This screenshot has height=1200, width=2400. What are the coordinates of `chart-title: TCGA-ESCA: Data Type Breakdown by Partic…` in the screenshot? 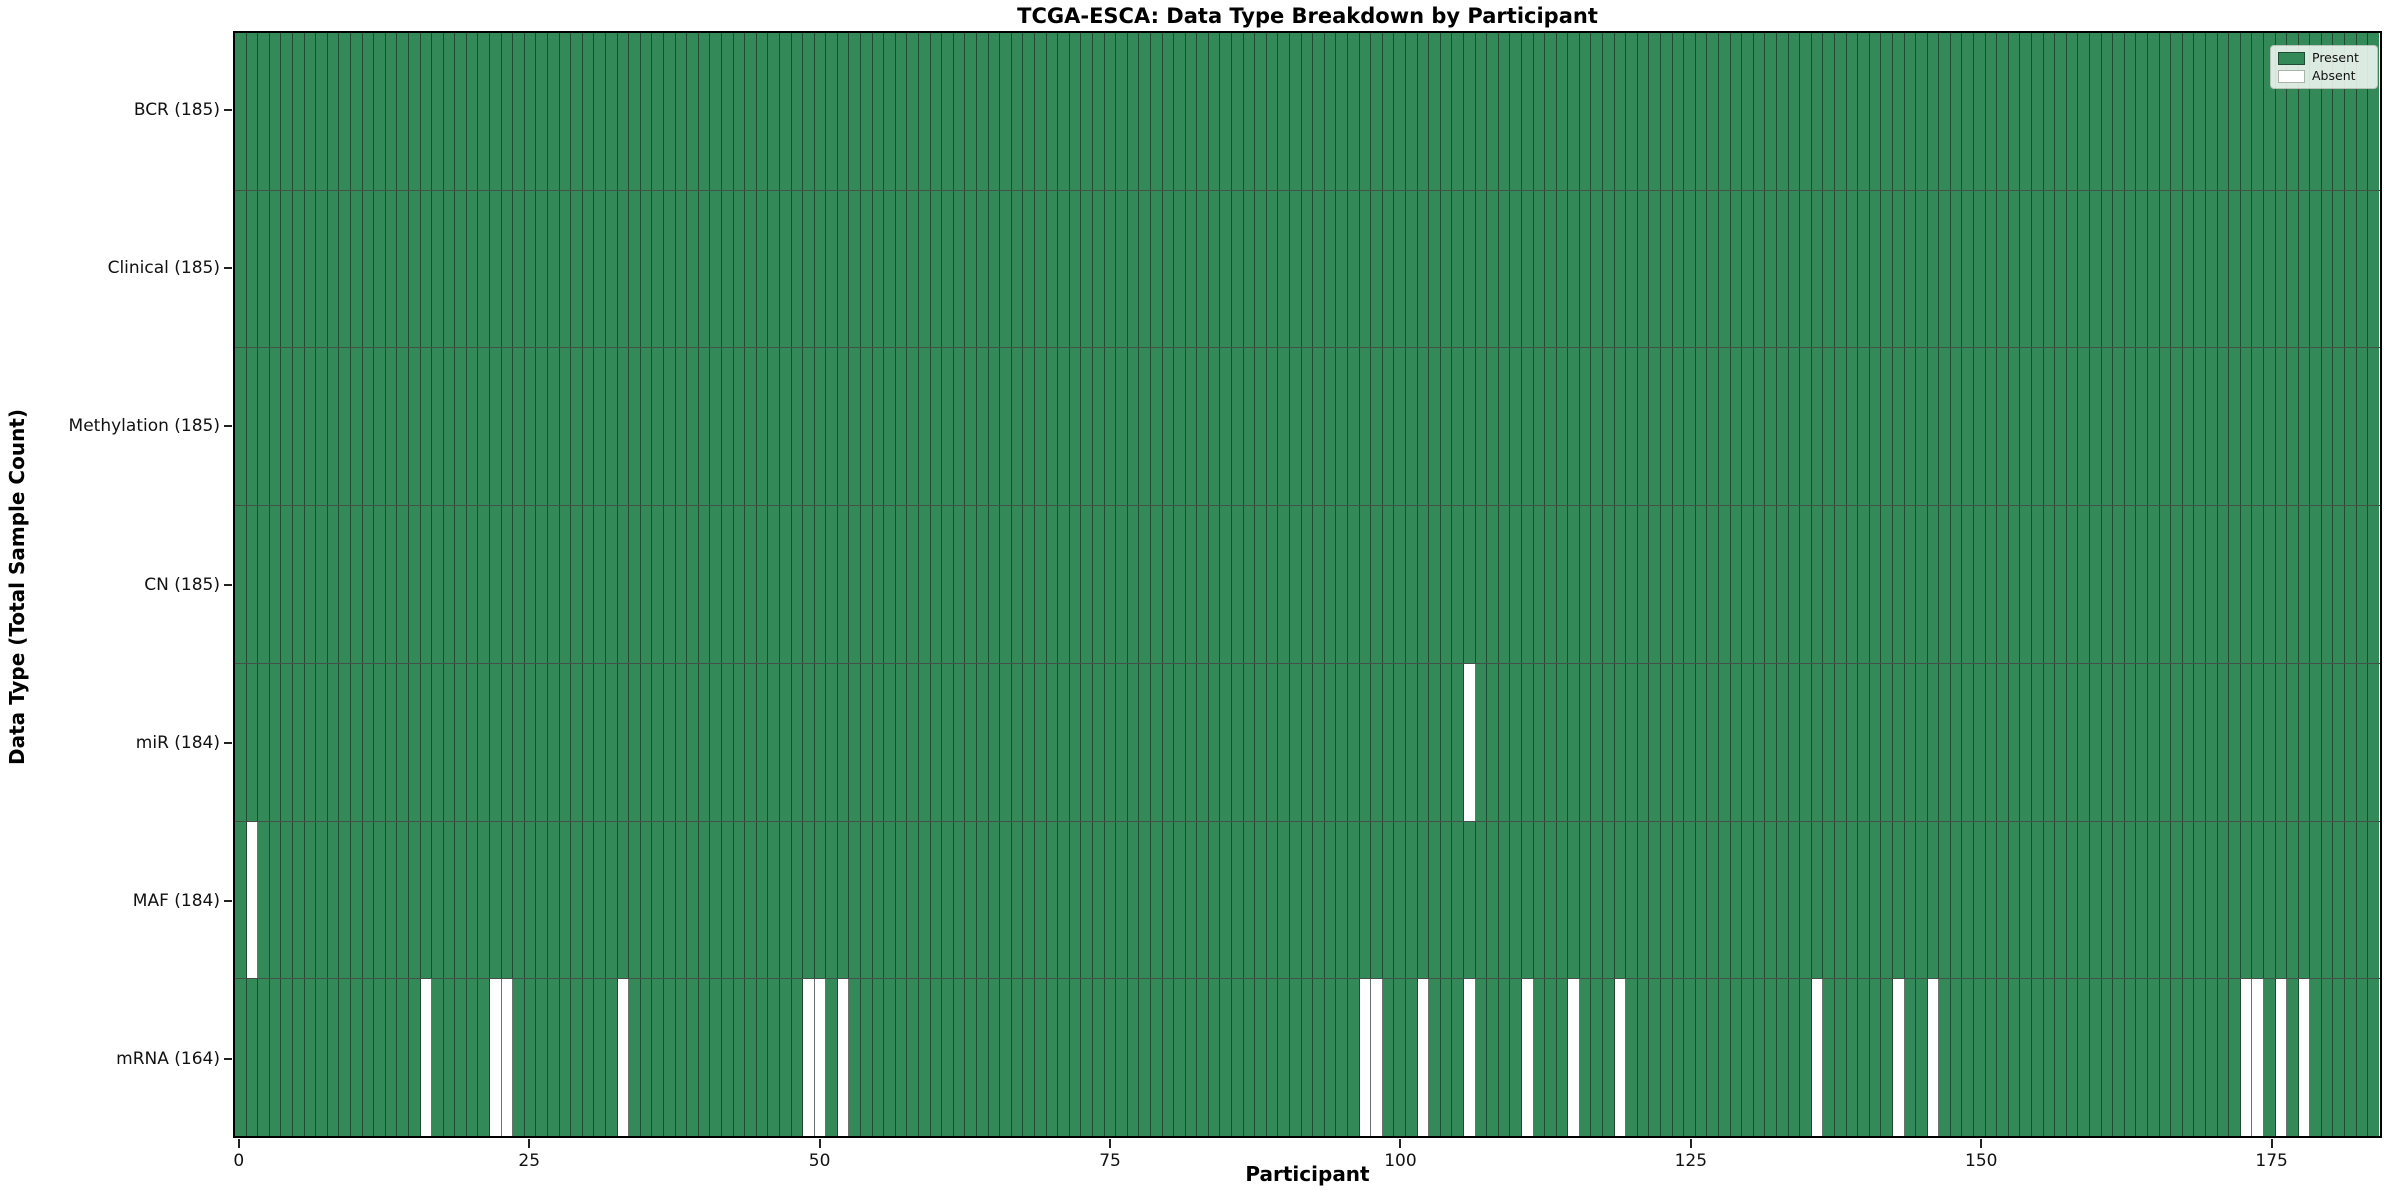 It's located at (1307, 16).